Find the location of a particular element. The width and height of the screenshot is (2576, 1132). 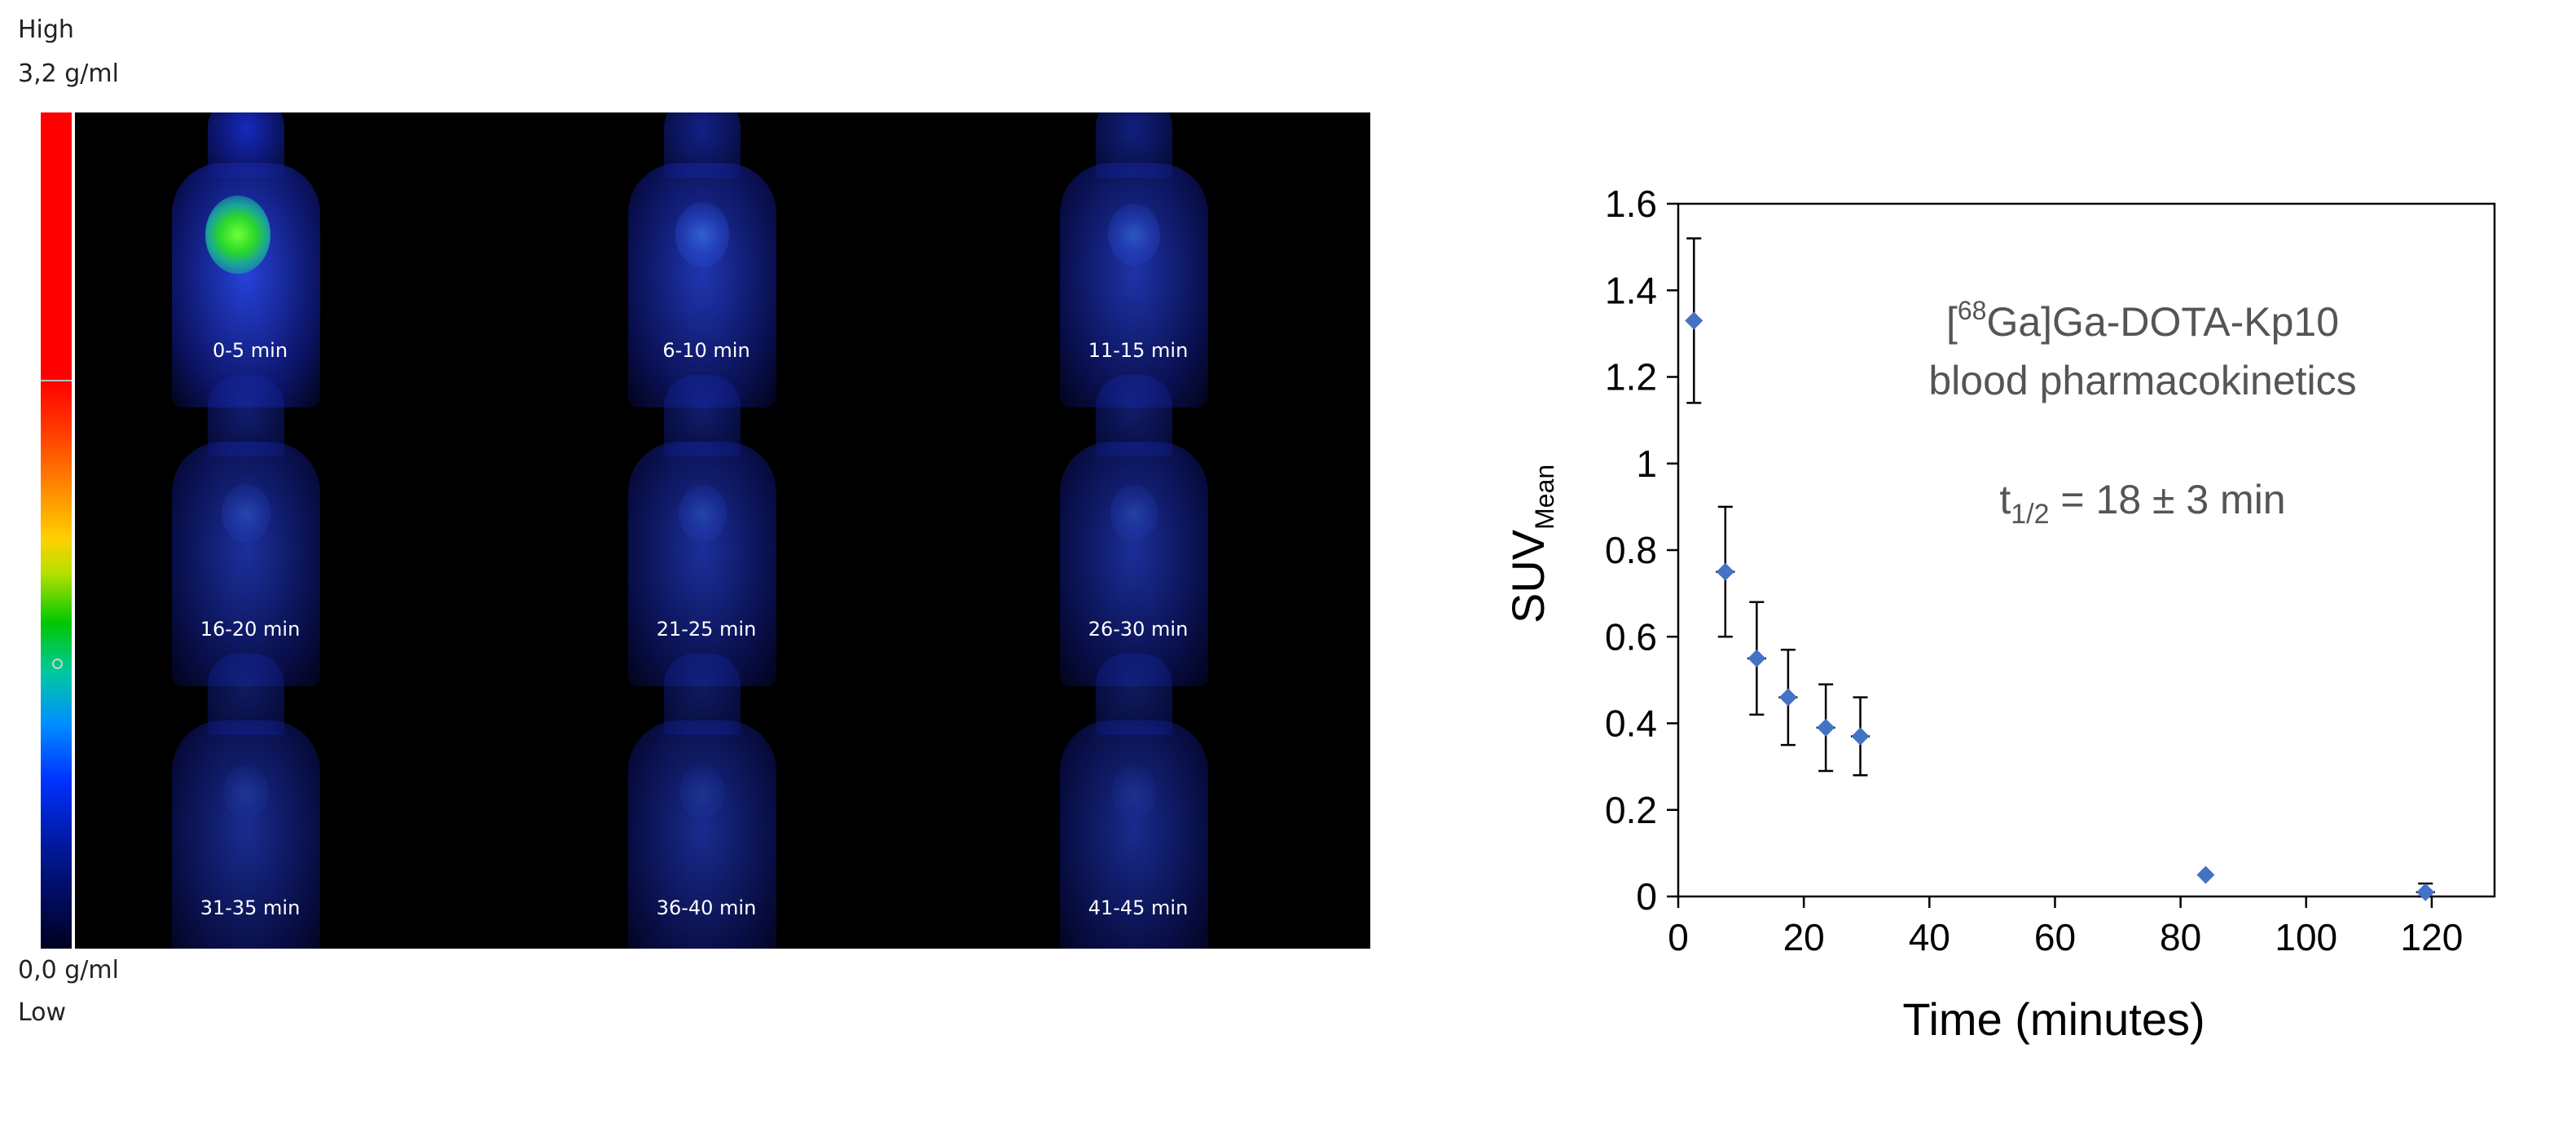

y-tick-label: 0.2 is located at coordinates (1631, 810).